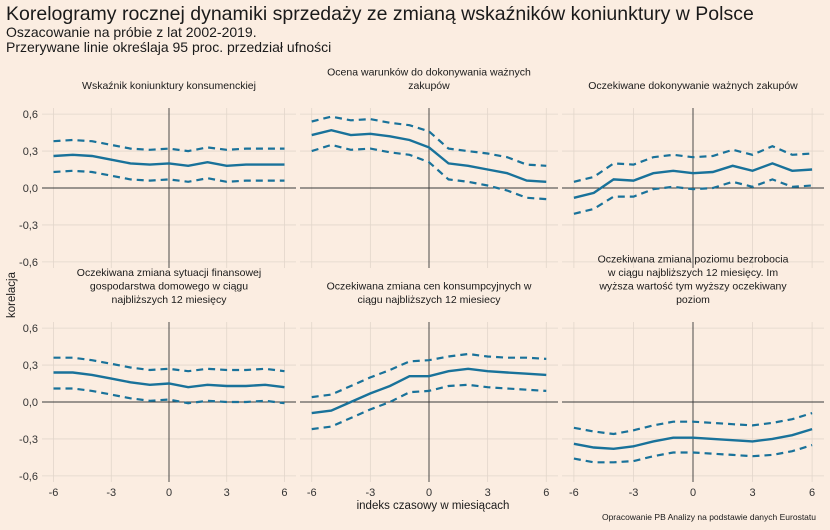 This screenshot has height=530, width=830. What do you see at coordinates (693, 86) in the screenshot?
I see `panel-title-line: Oczekiwane dokonywanie ważnych zakupów` at bounding box center [693, 86].